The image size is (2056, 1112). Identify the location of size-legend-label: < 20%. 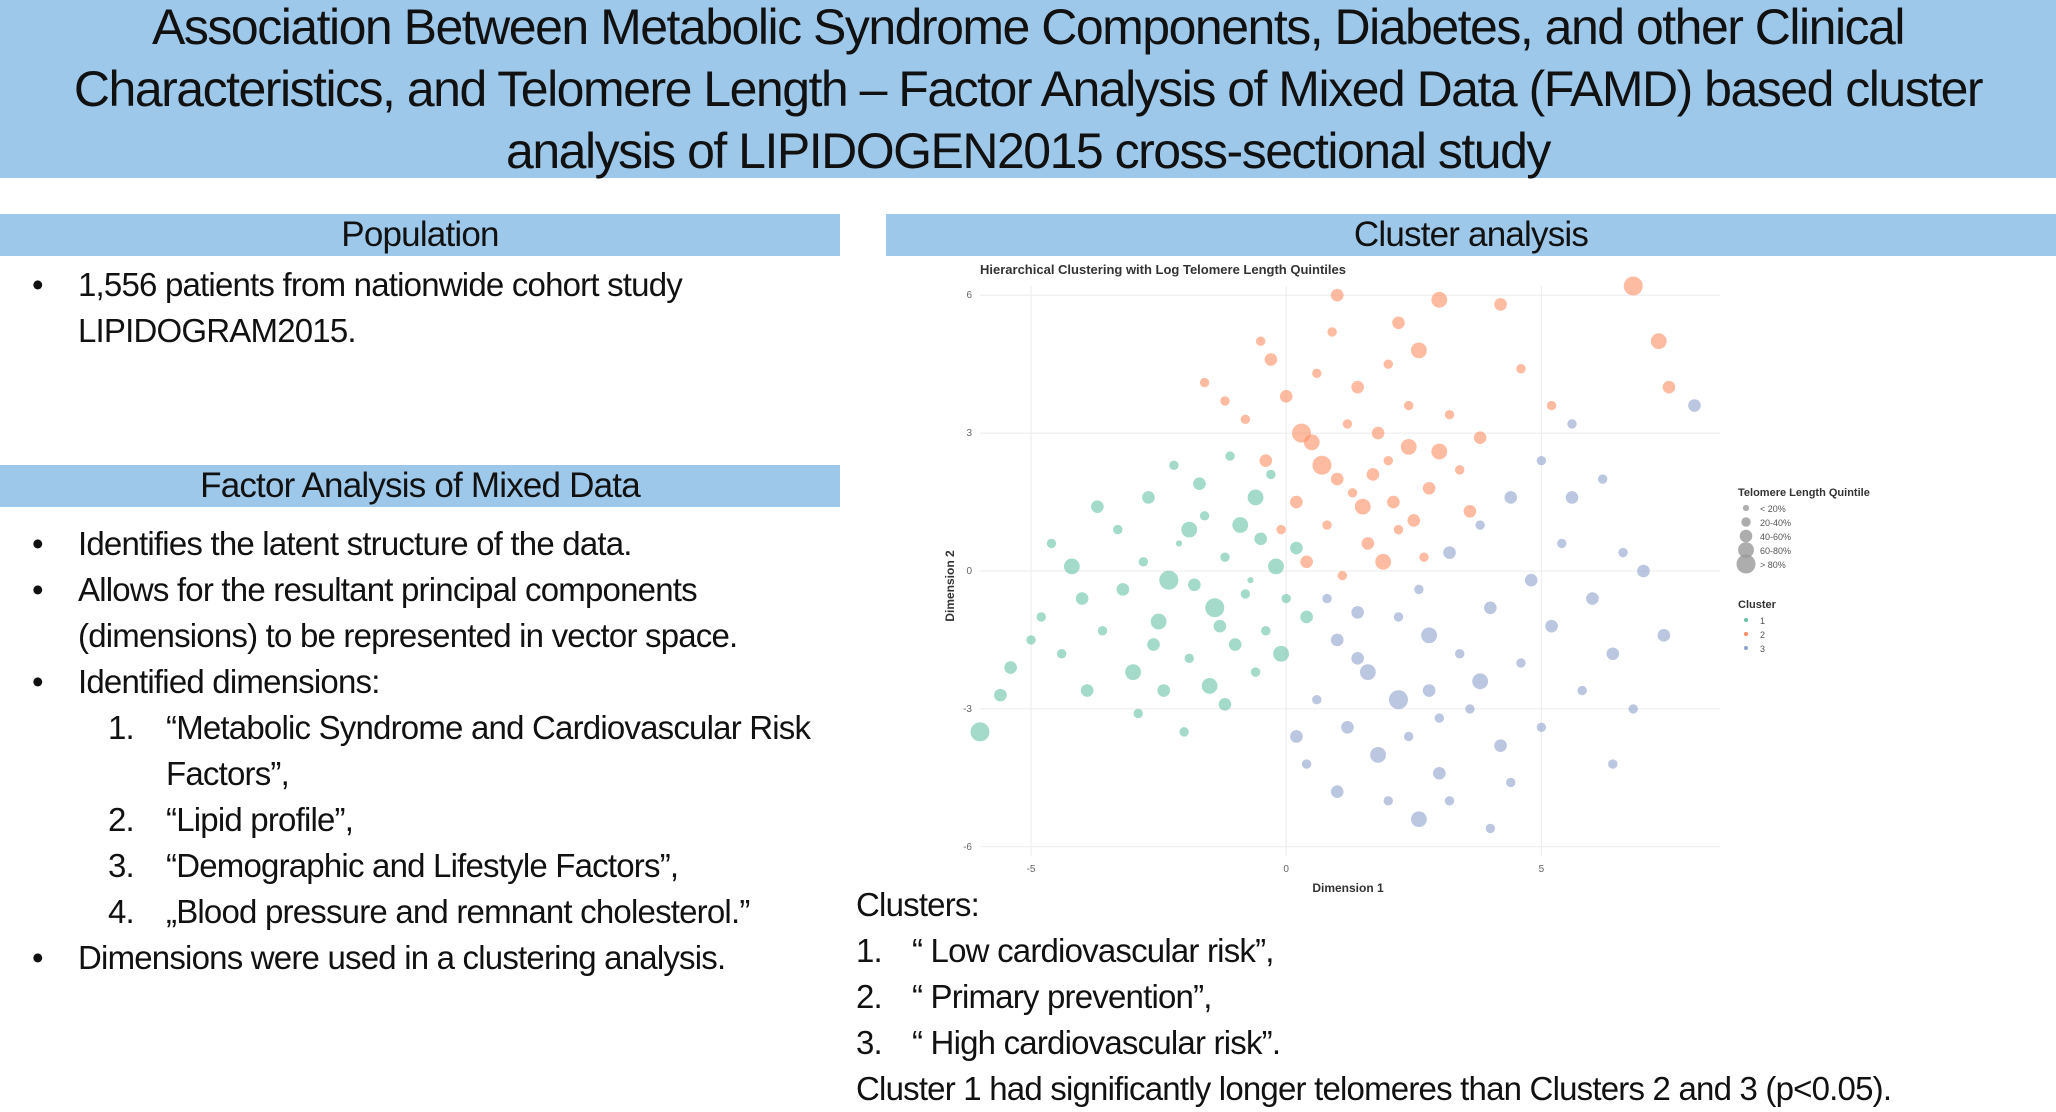
(1773, 509).